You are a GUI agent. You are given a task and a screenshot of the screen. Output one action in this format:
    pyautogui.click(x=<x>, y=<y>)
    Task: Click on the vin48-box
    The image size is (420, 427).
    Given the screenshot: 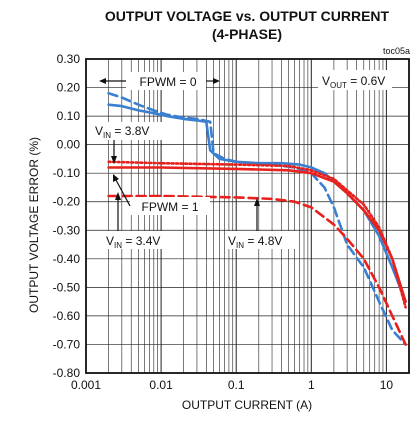 What is the action you would take?
    pyautogui.click(x=262, y=240)
    